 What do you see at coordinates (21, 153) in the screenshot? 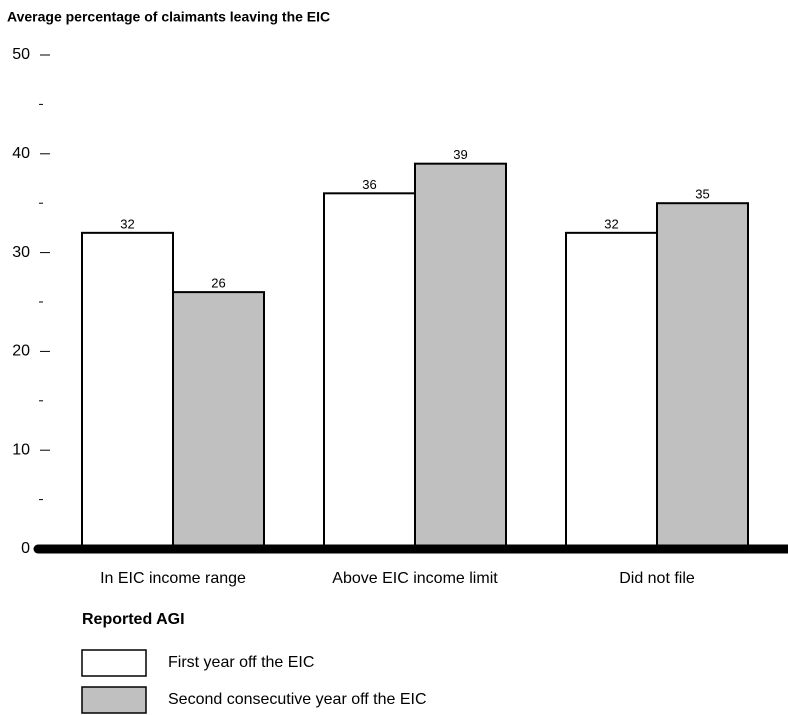
I see `y-tick-label: 40` at bounding box center [21, 153].